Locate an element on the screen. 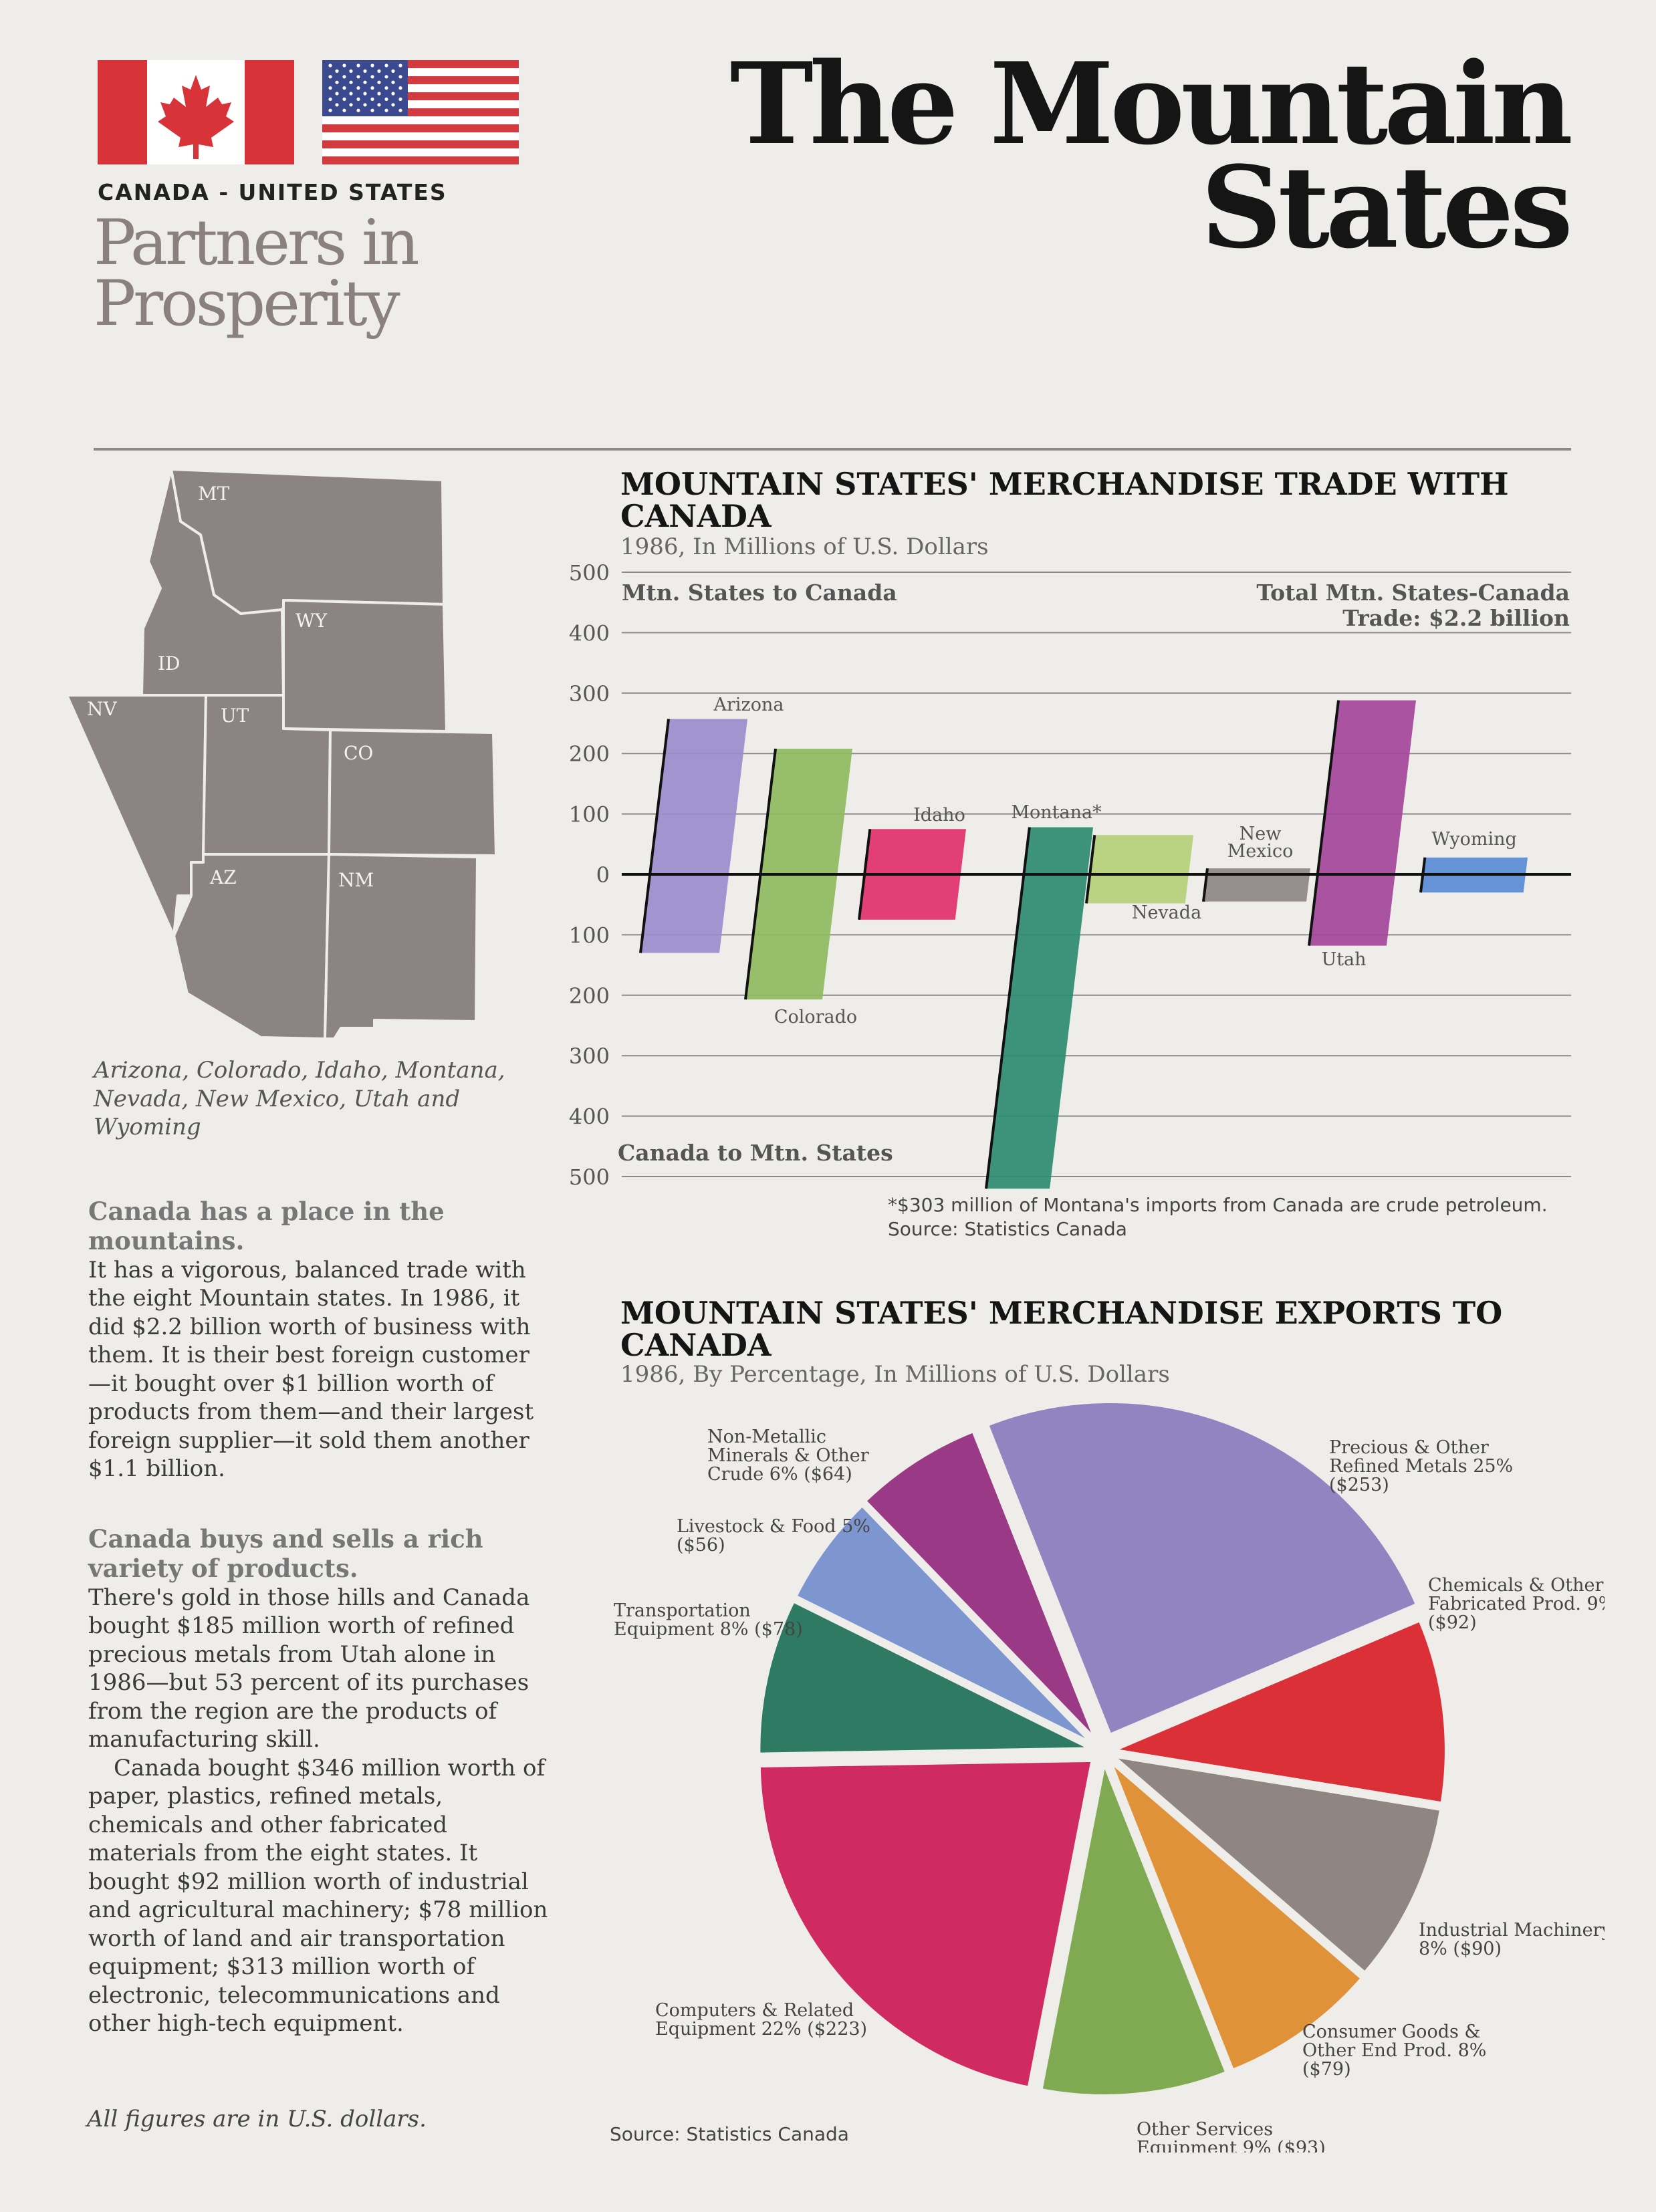 This screenshot has height=2212, width=1656. trade-category-label: Arizona is located at coordinates (748, 705).